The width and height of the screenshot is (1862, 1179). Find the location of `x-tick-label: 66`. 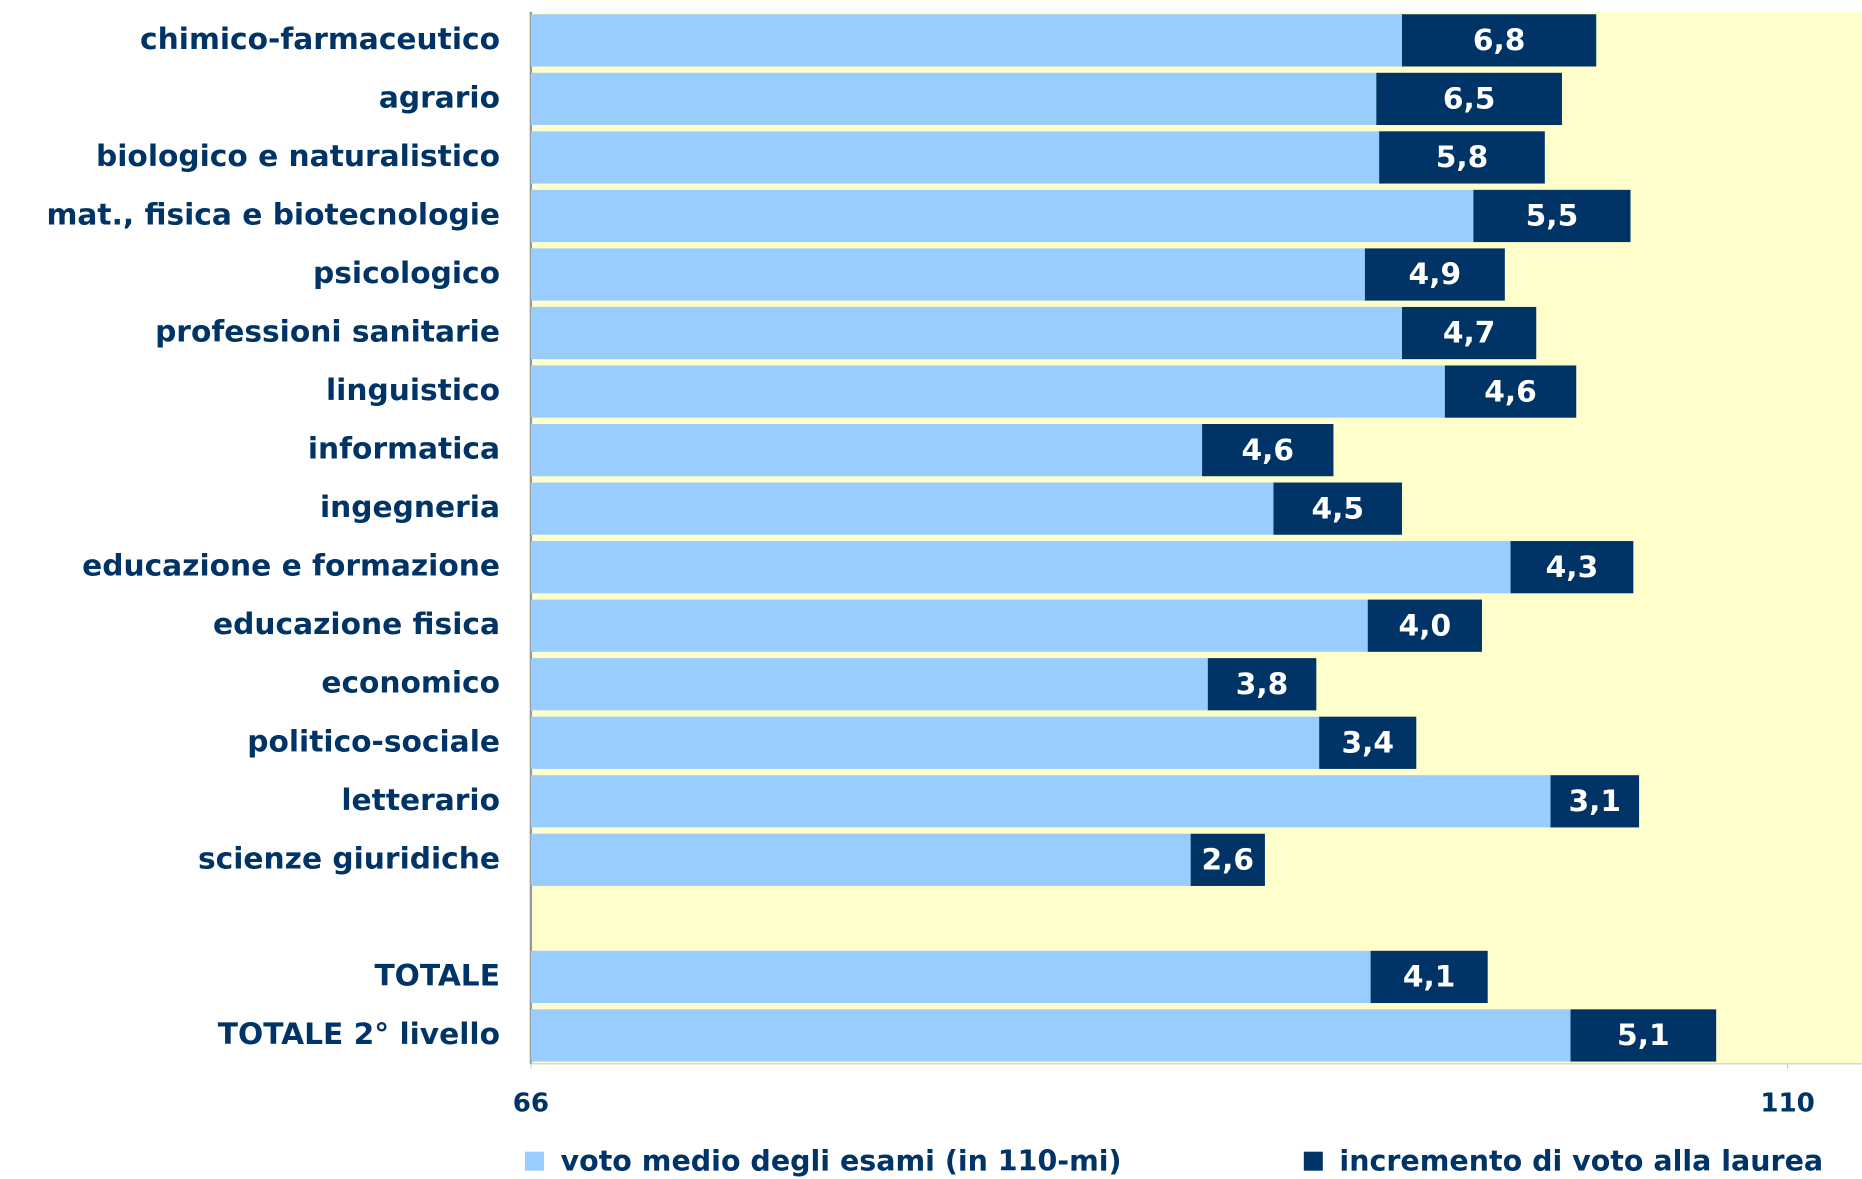

x-tick-label: 66 is located at coordinates (531, 1104).